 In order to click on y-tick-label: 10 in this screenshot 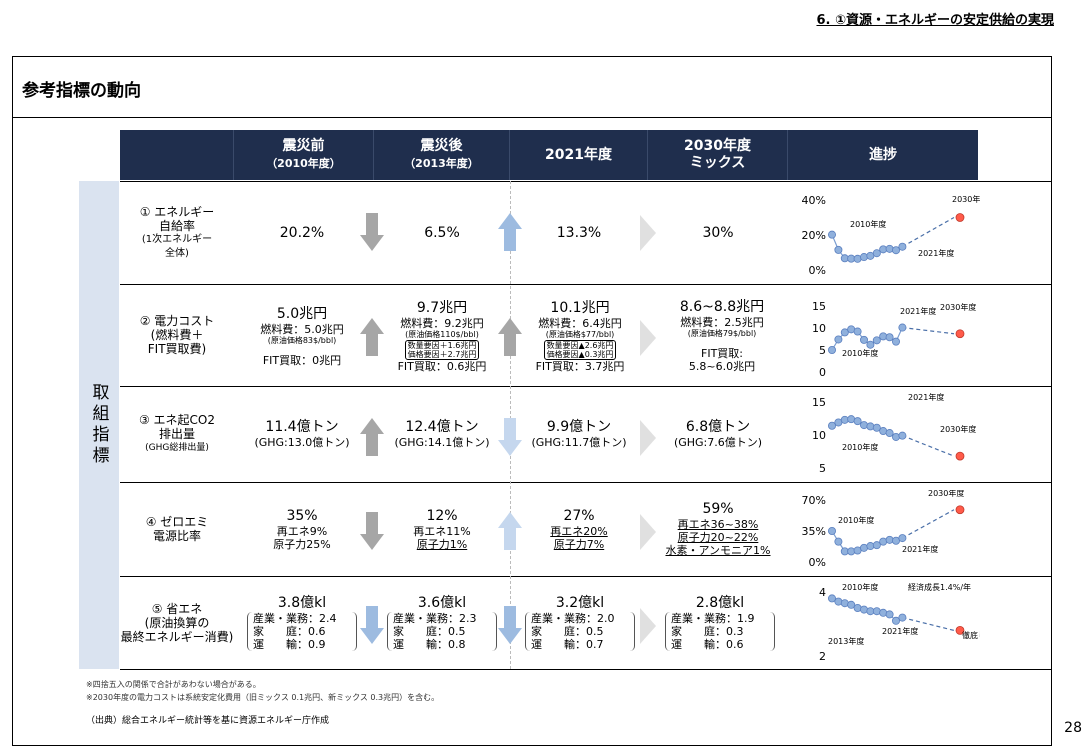, I will do `click(819, 328)`.